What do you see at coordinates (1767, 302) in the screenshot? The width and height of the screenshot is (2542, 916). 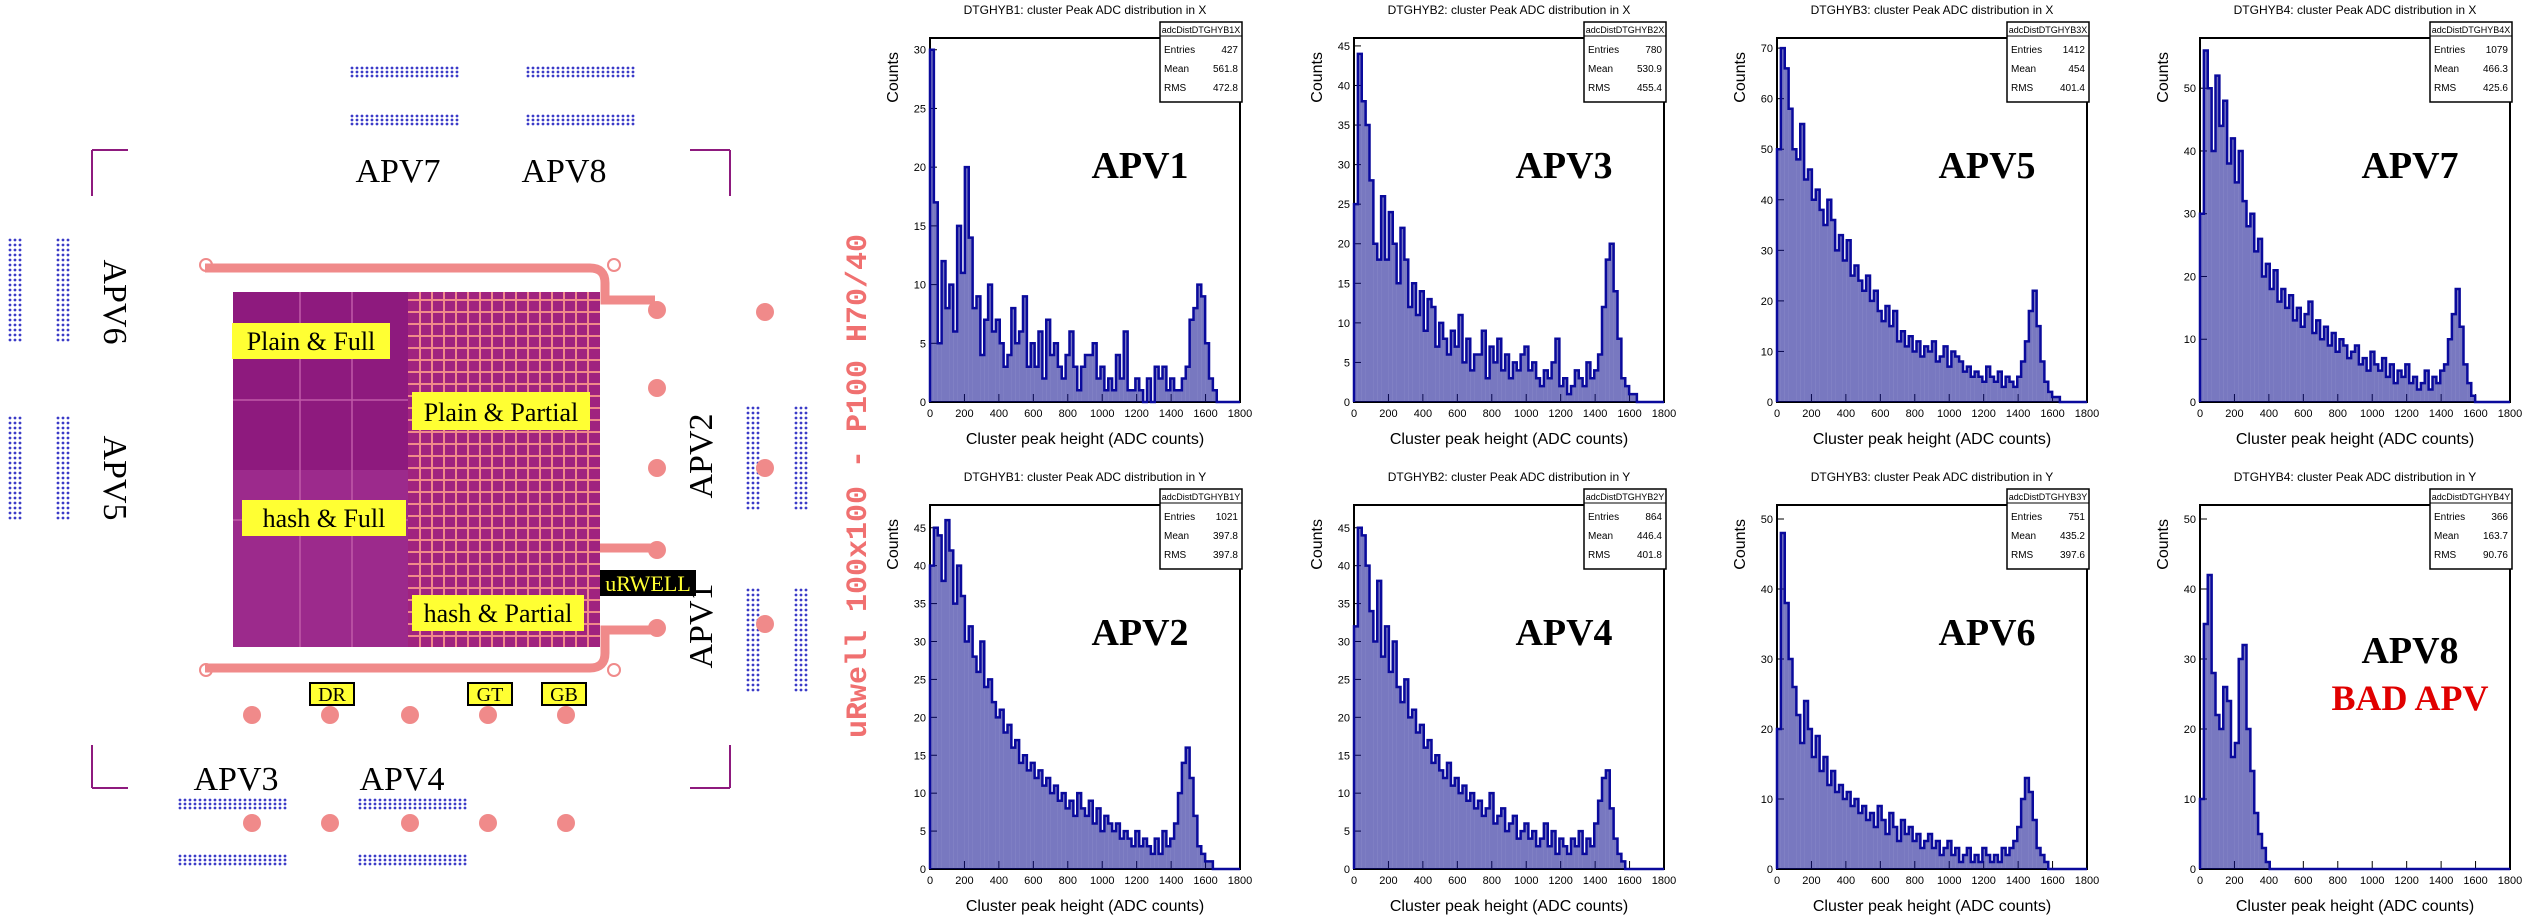 I see `y-tick-label: 20` at bounding box center [1767, 302].